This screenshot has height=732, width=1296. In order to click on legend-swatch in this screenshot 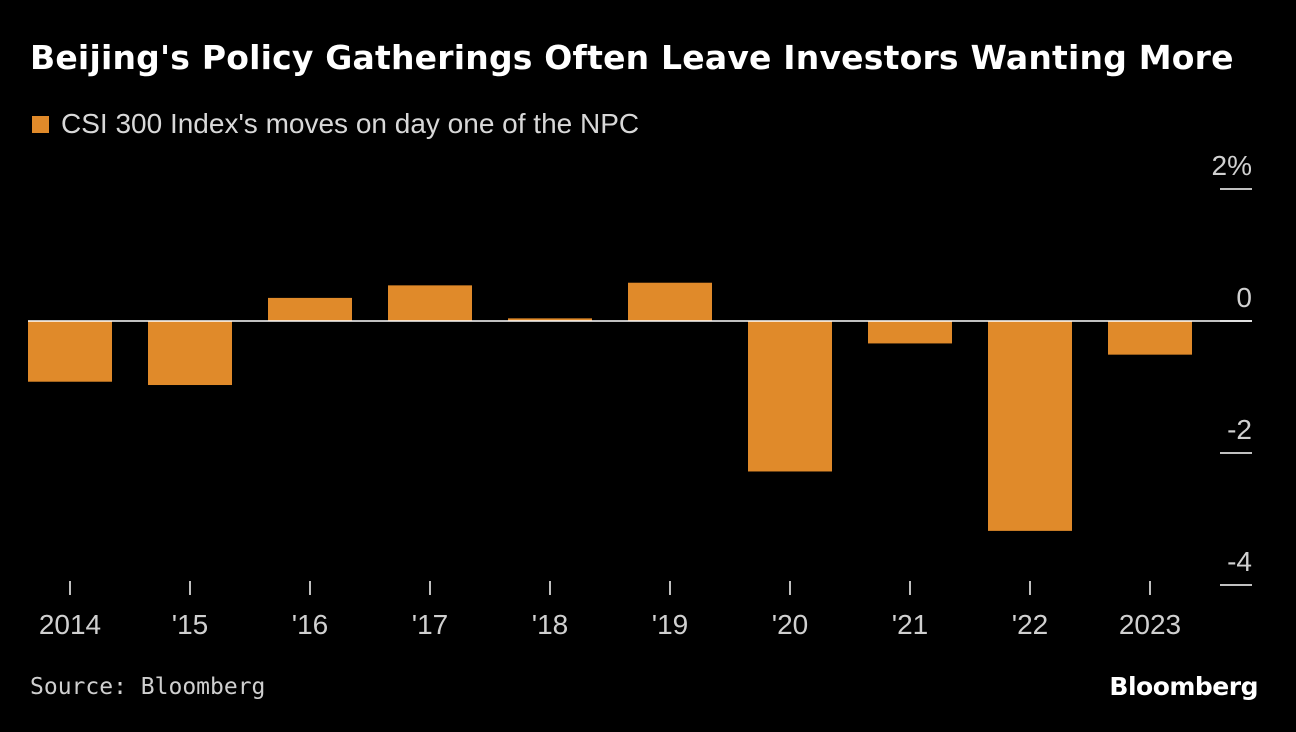, I will do `click(40, 124)`.